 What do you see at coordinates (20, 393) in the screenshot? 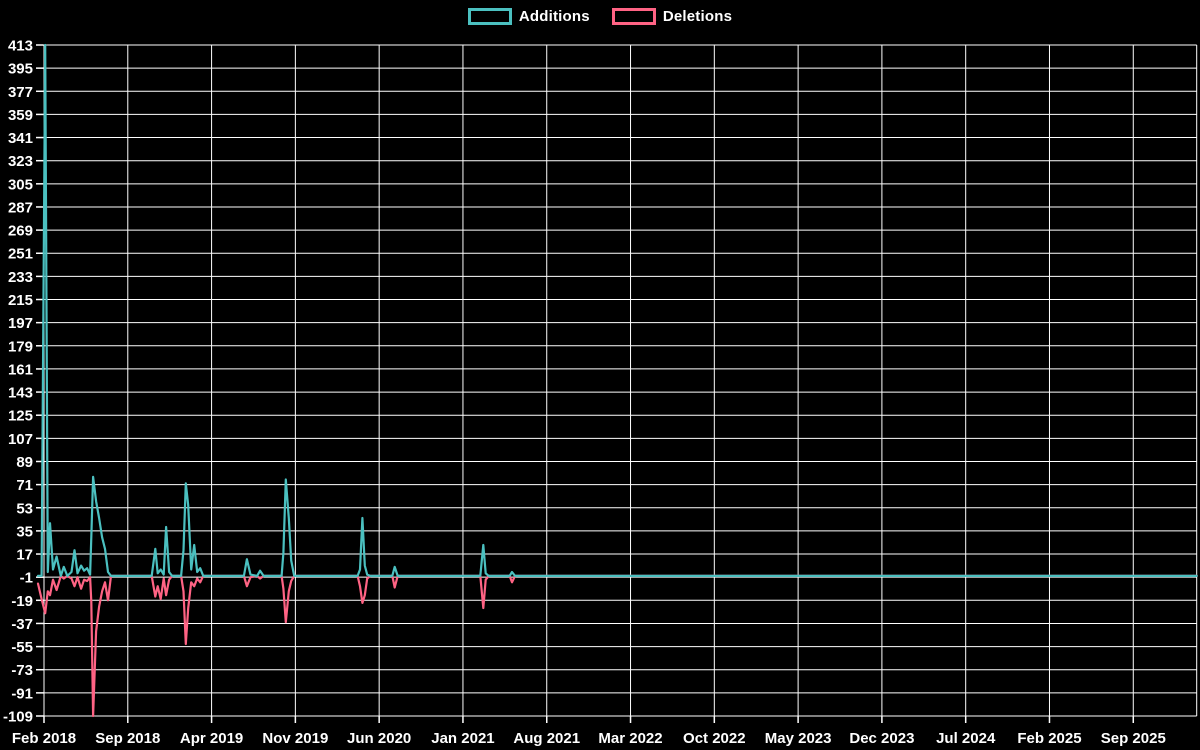
I see `y-tick-label: 143` at bounding box center [20, 393].